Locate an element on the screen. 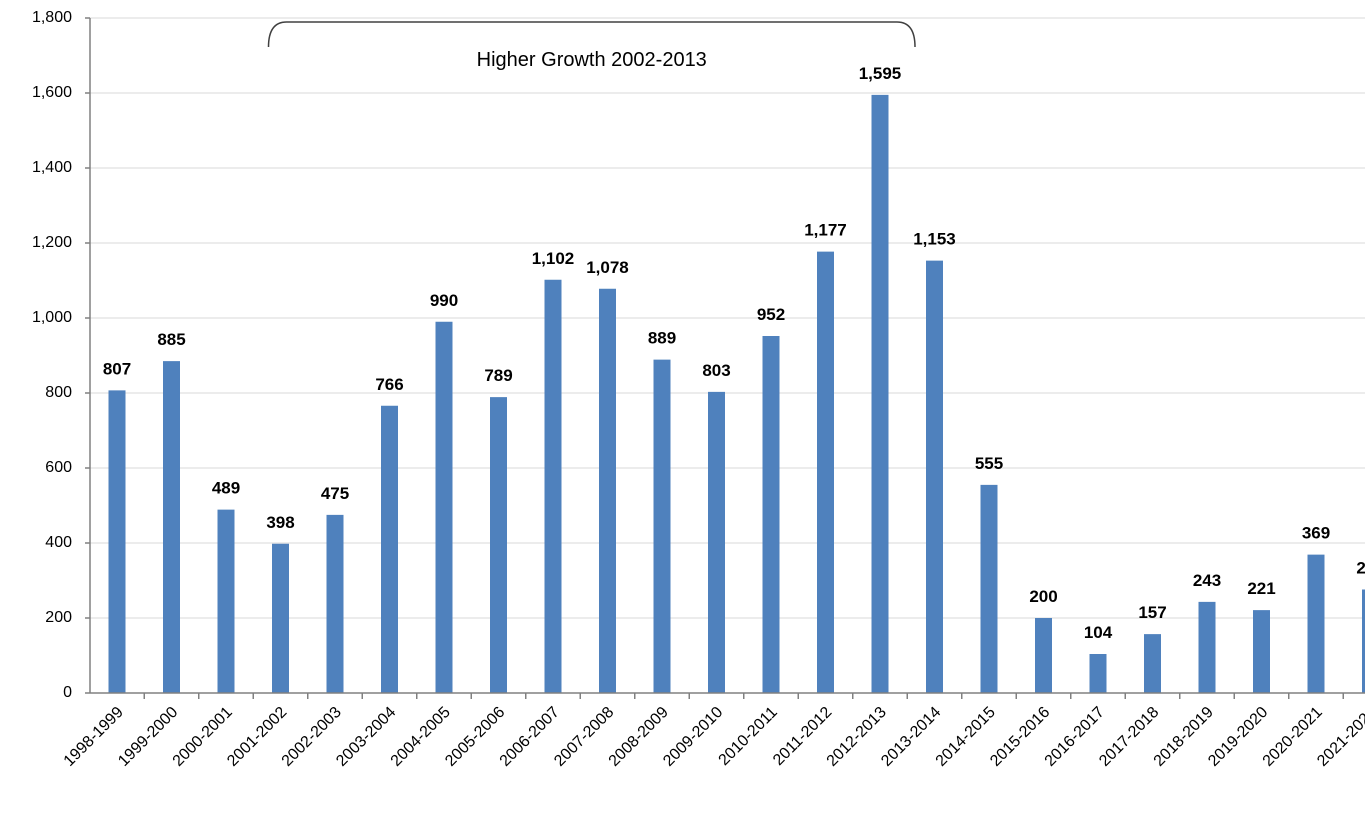  bar-2014-2015 is located at coordinates (989, 588).